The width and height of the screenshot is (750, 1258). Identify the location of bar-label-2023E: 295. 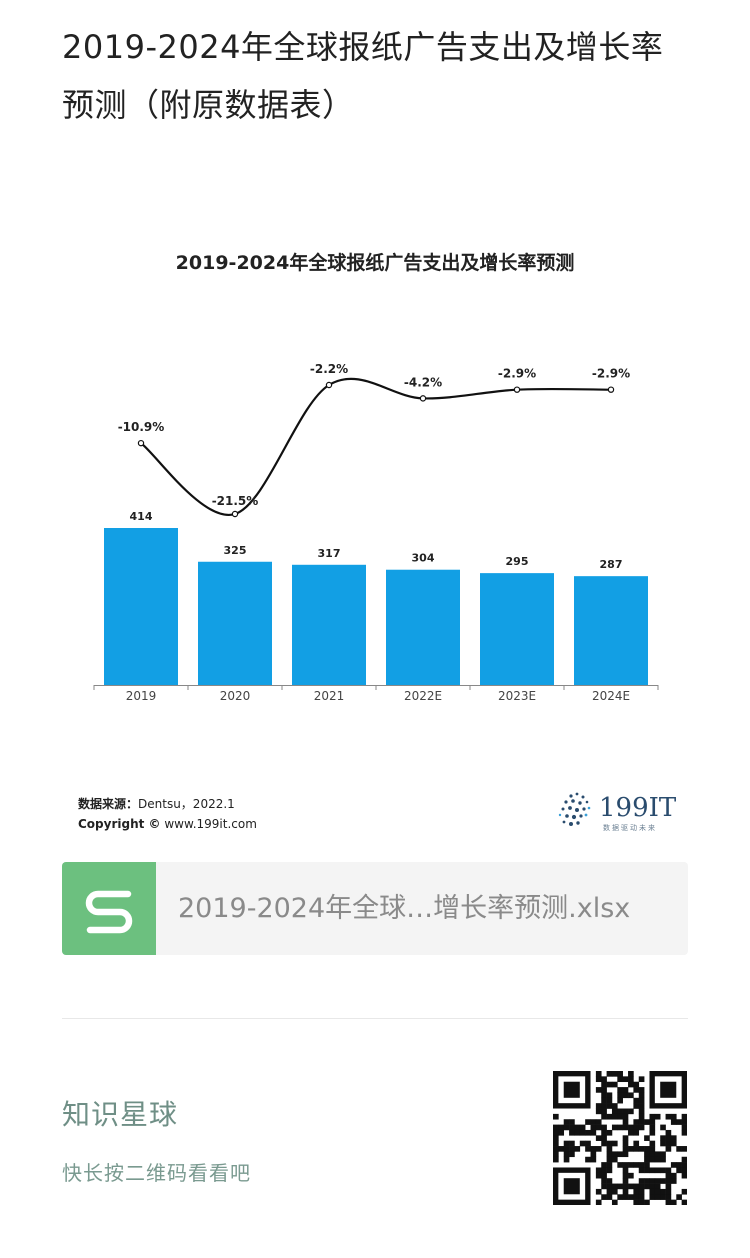
(517, 561).